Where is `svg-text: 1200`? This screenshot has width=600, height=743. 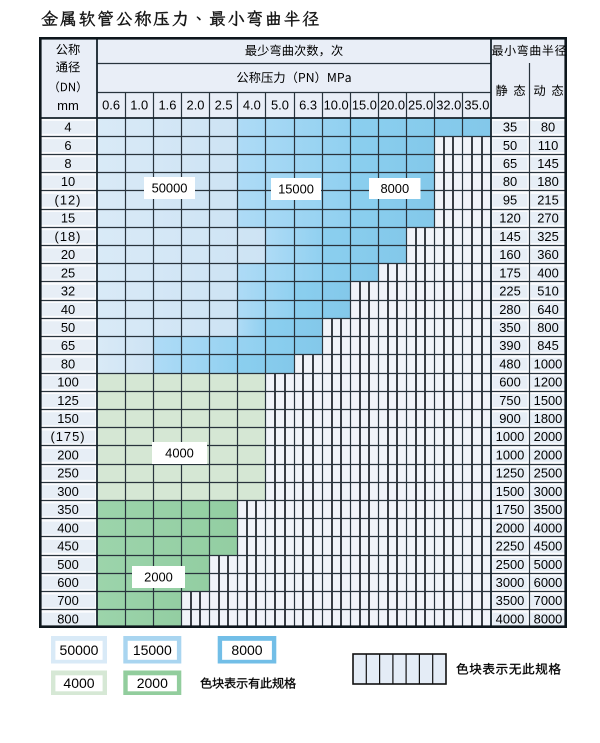
svg-text: 1200 is located at coordinates (548, 382).